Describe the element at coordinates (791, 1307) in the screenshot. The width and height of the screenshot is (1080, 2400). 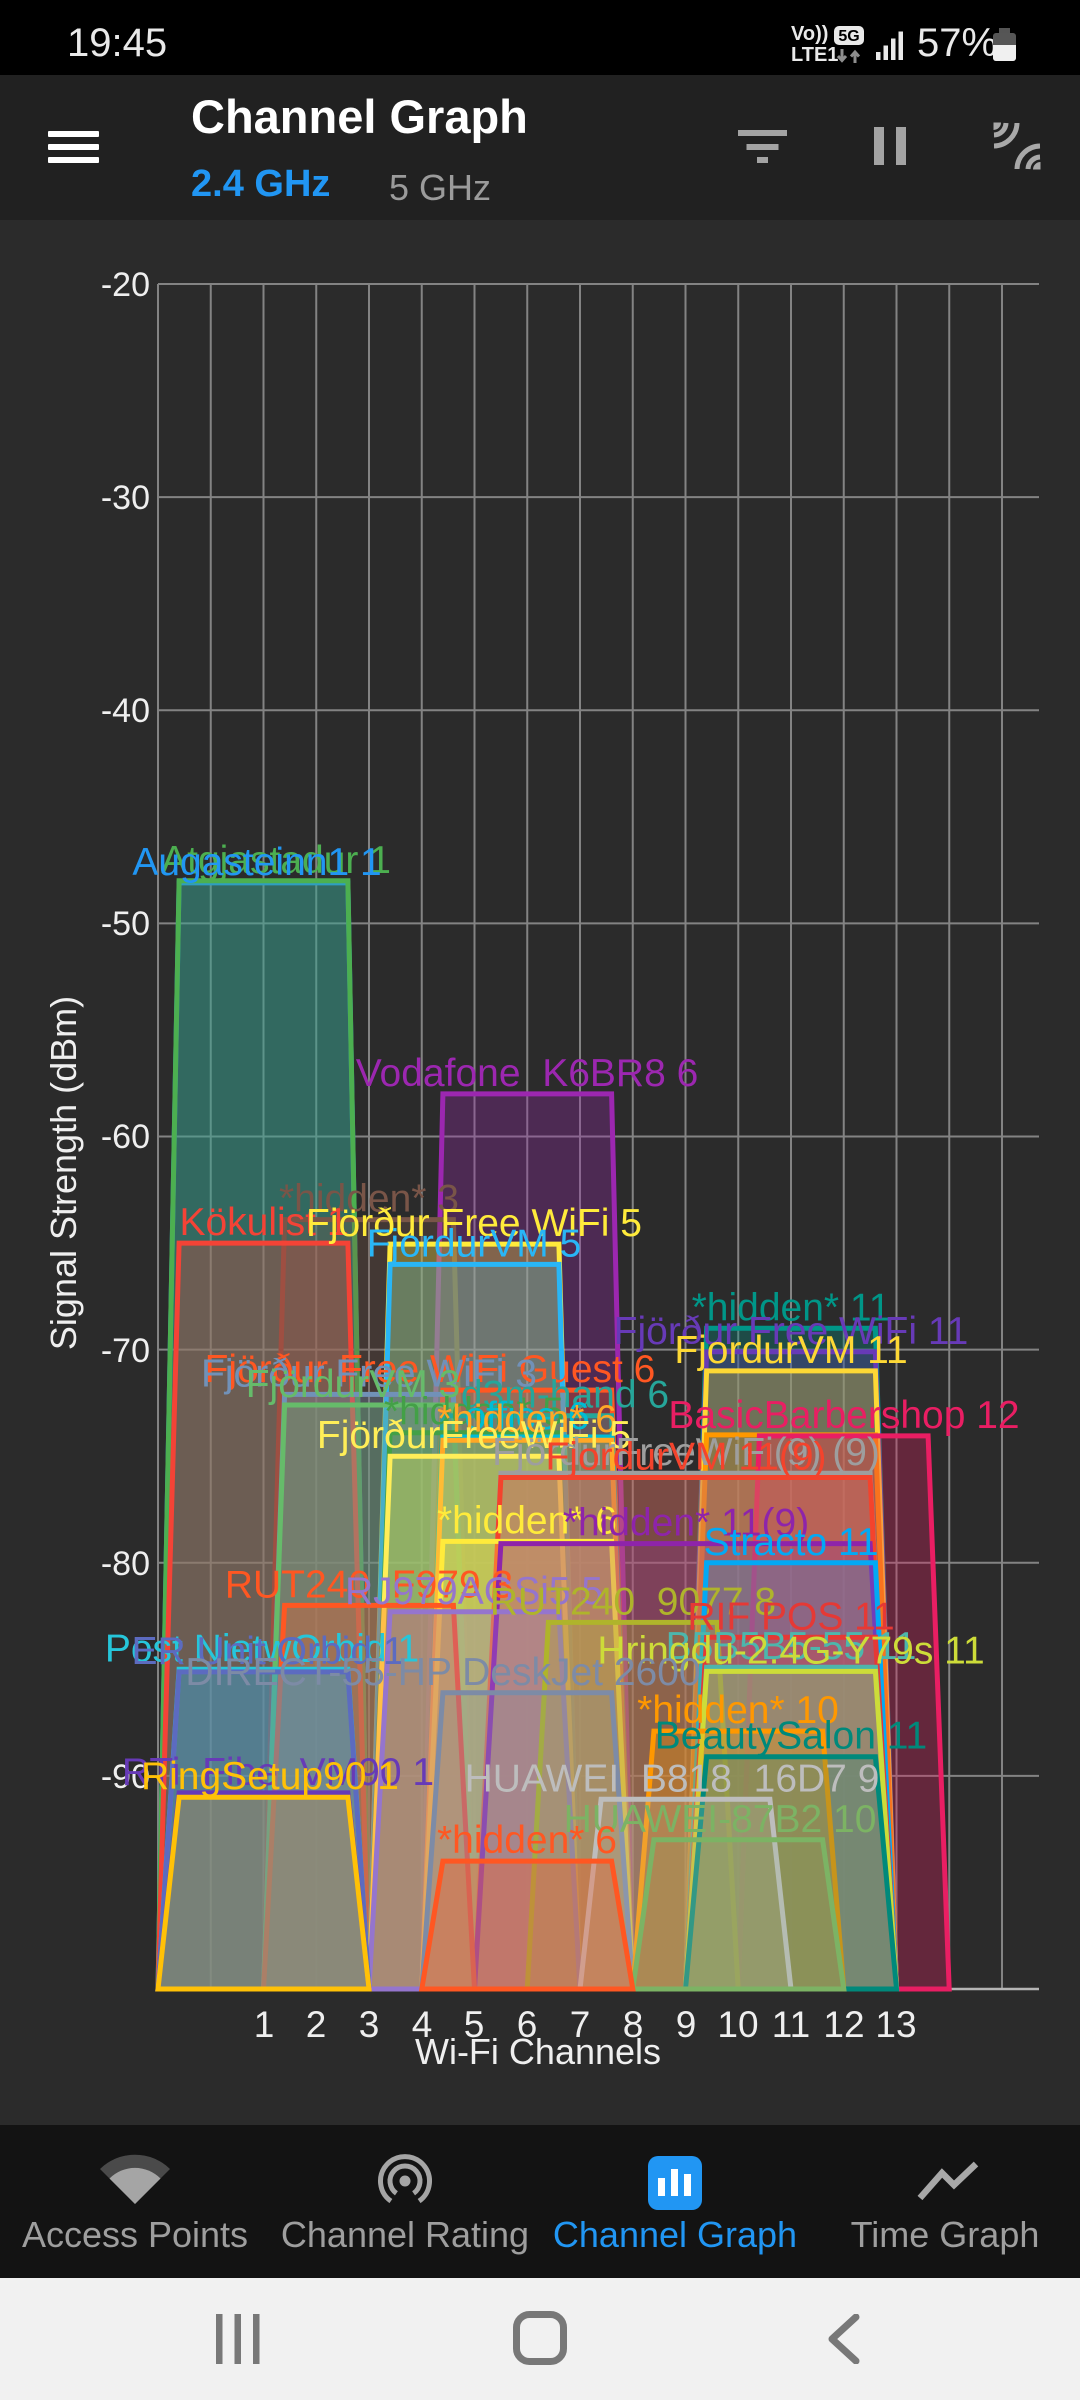
I see `svg-text: *hidden* 11` at that location.